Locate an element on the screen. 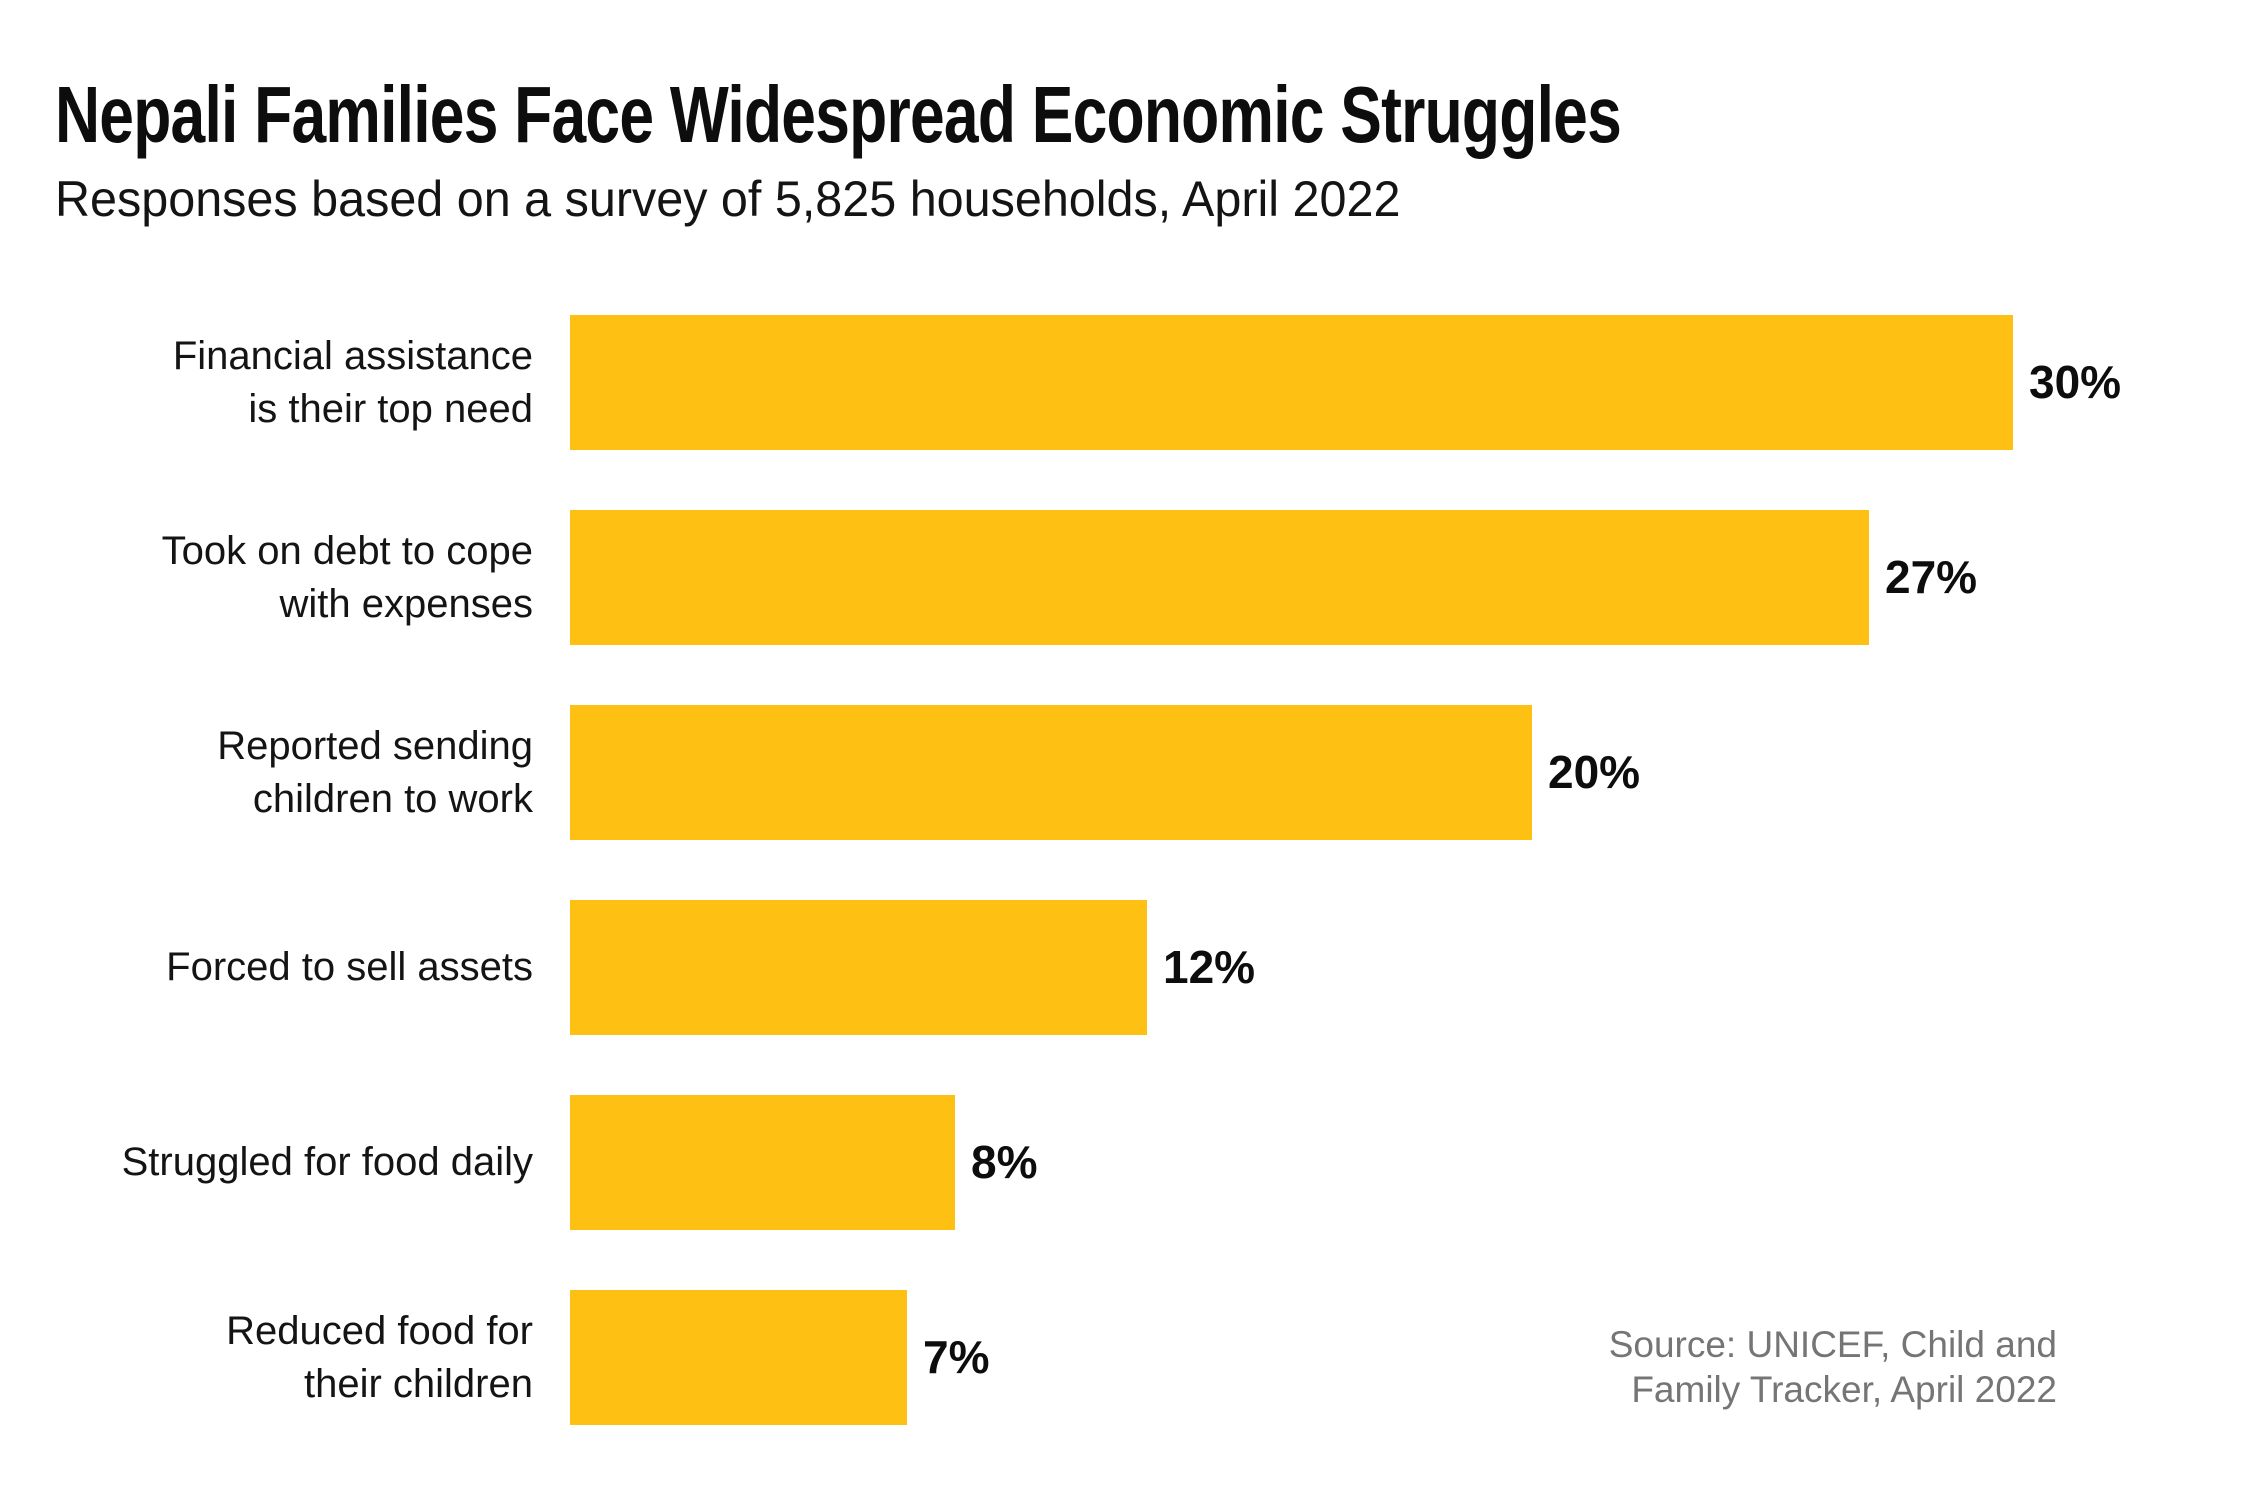  category-label: Reported sending children to work is located at coordinates (375, 772).